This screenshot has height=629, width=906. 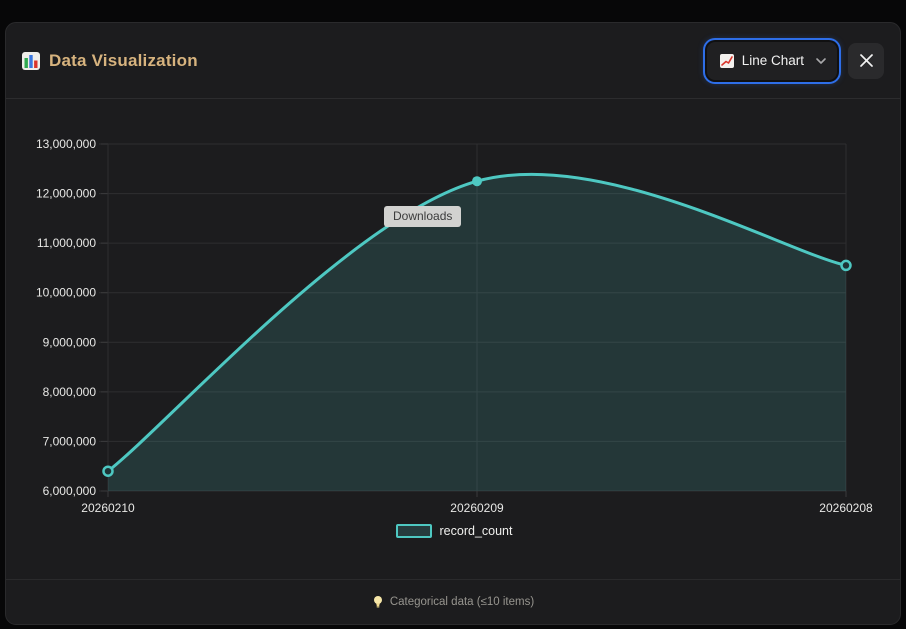 I want to click on y-axis-label: 13,000,000, so click(x=66, y=144).